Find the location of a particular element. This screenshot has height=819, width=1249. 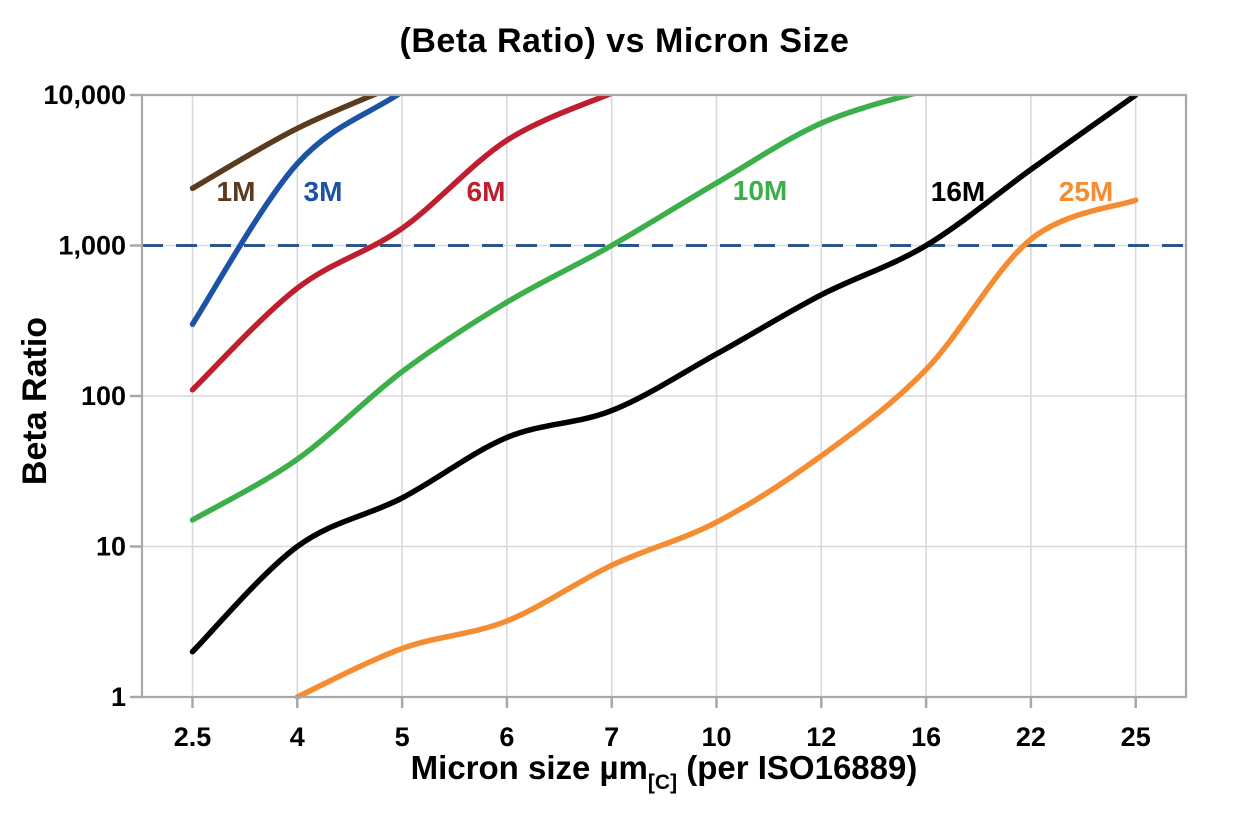

y-tick-label: 10 is located at coordinates (111, 547).